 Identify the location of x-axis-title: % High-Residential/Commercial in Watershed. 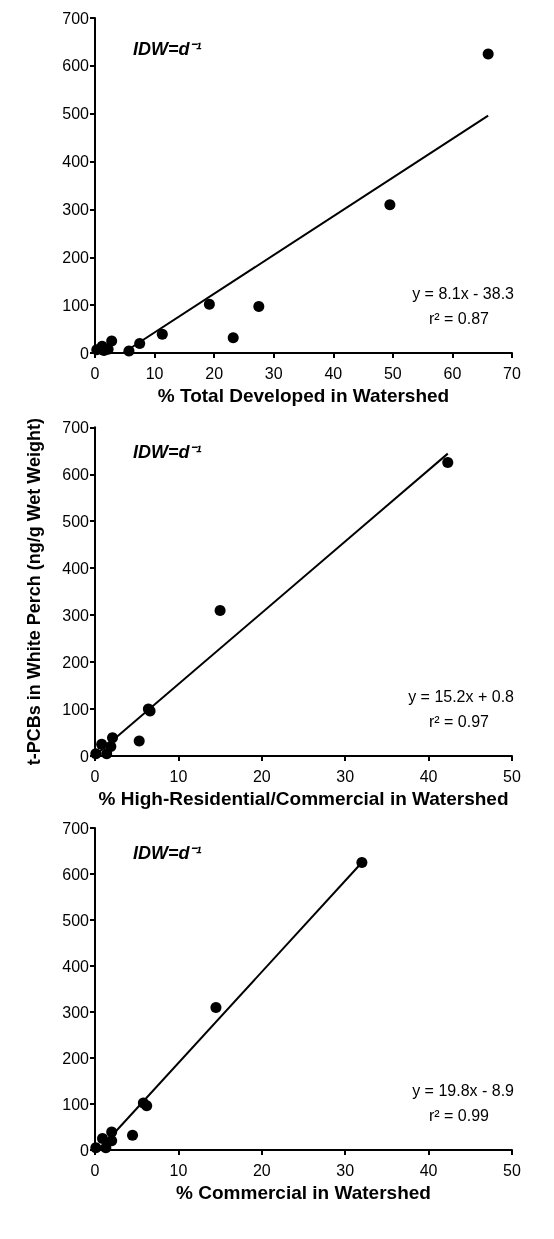
(303, 798).